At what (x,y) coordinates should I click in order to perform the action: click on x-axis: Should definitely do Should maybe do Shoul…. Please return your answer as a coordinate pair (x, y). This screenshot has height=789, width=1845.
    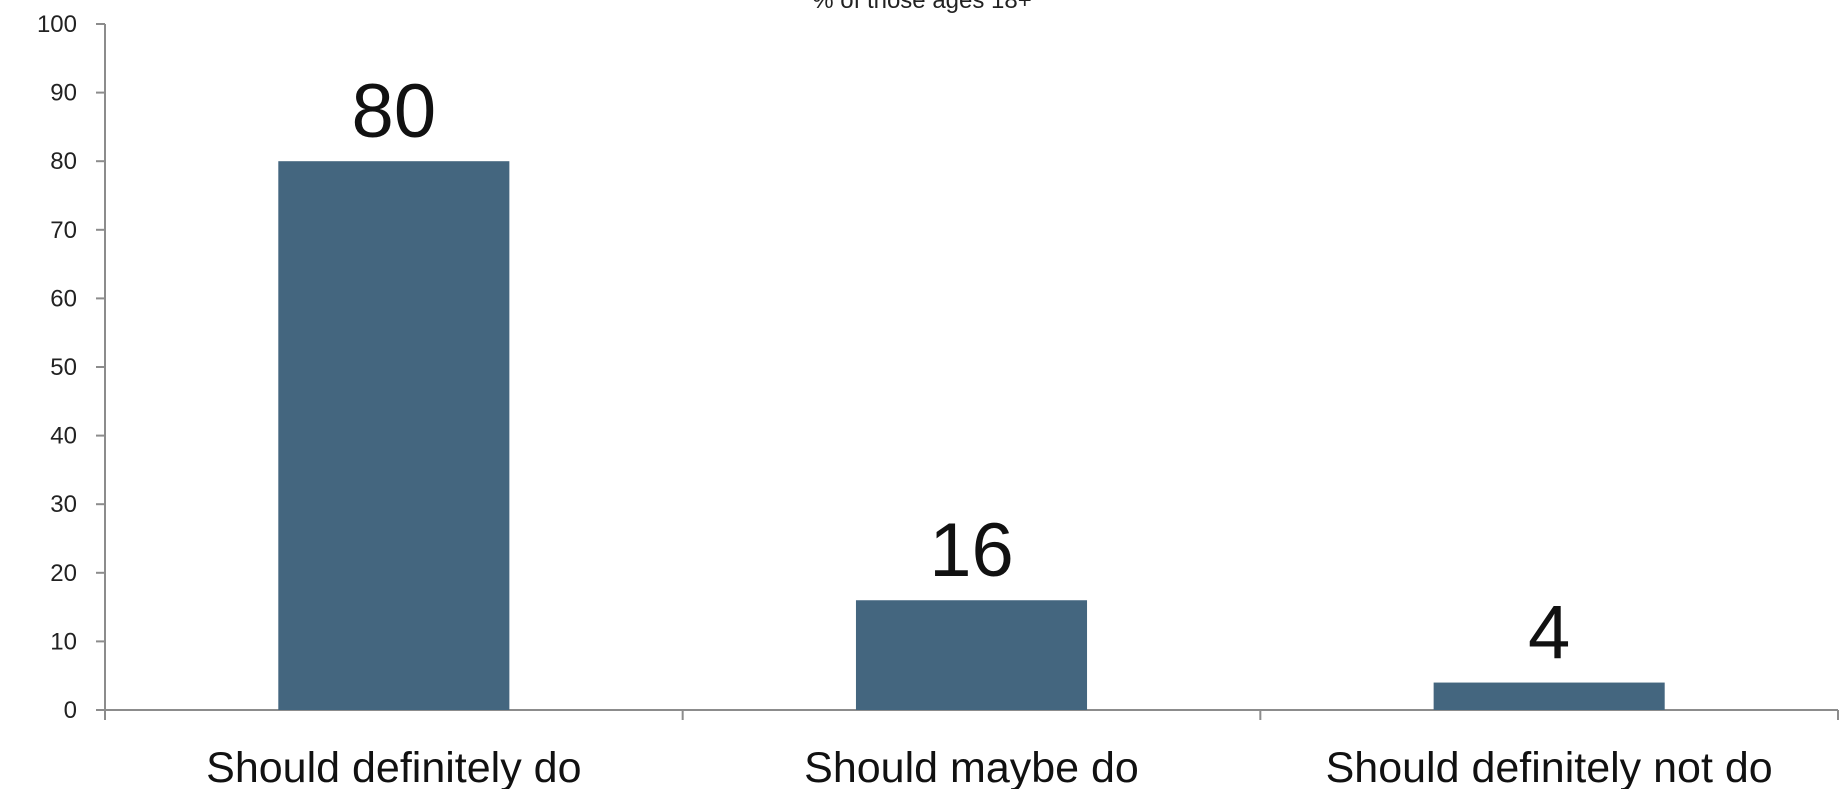
    Looking at the image, I should click on (971, 749).